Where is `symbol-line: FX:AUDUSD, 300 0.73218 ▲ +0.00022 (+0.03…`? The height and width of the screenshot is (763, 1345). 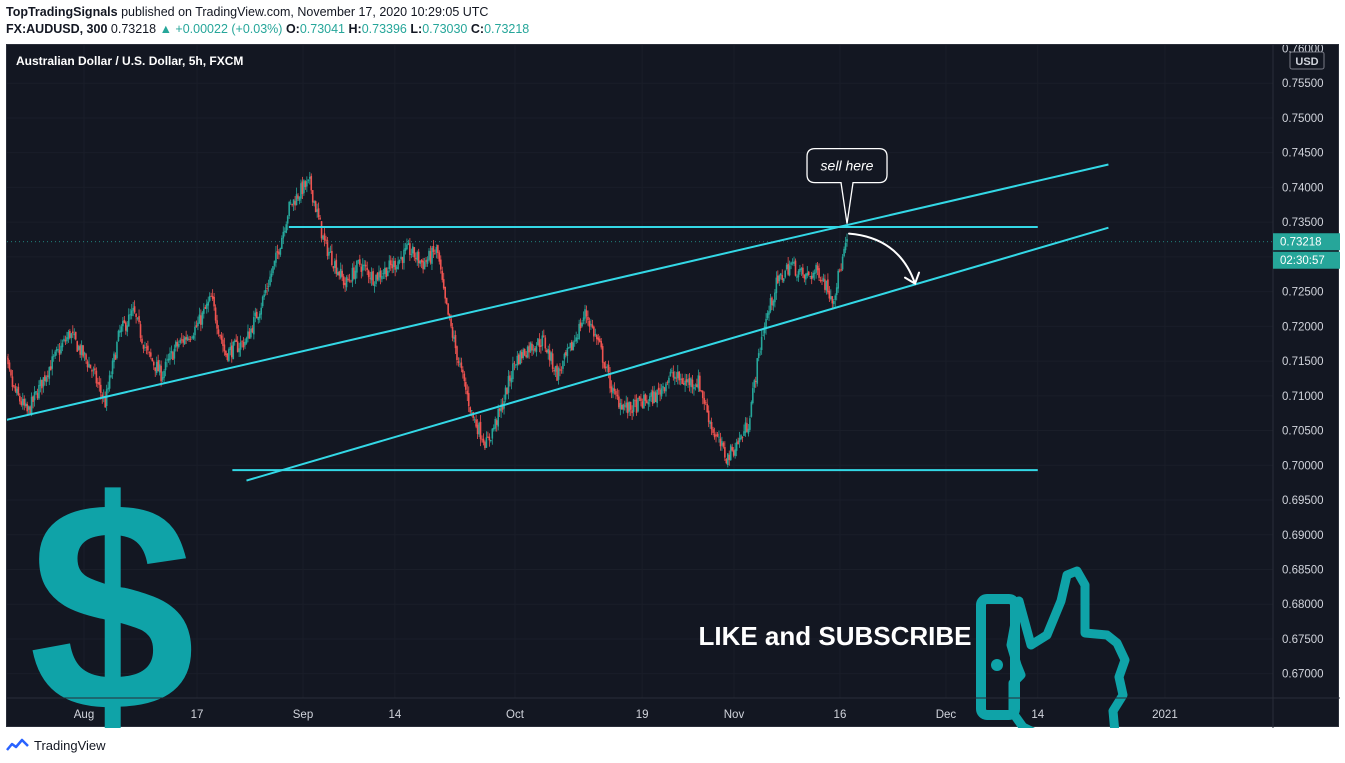 symbol-line: FX:AUDUSD, 300 0.73218 ▲ +0.00022 (+0.03… is located at coordinates (672, 29).